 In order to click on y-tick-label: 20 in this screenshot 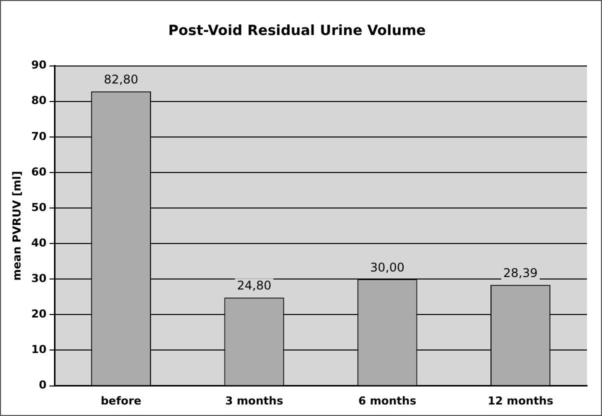, I will do `click(39, 314)`.